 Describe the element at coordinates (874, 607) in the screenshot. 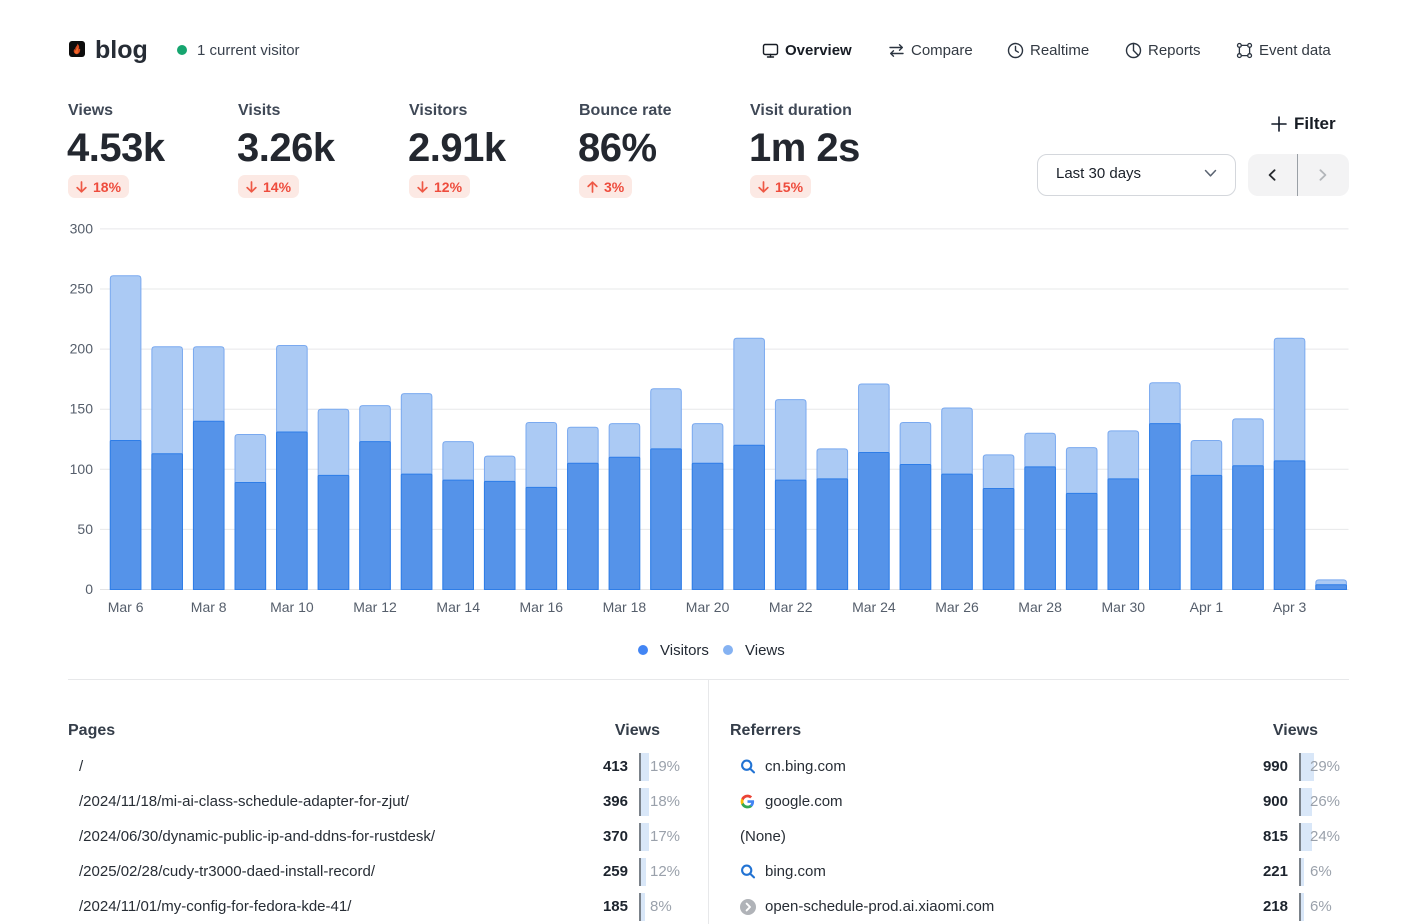

I see `svg-text: Mar 24` at that location.